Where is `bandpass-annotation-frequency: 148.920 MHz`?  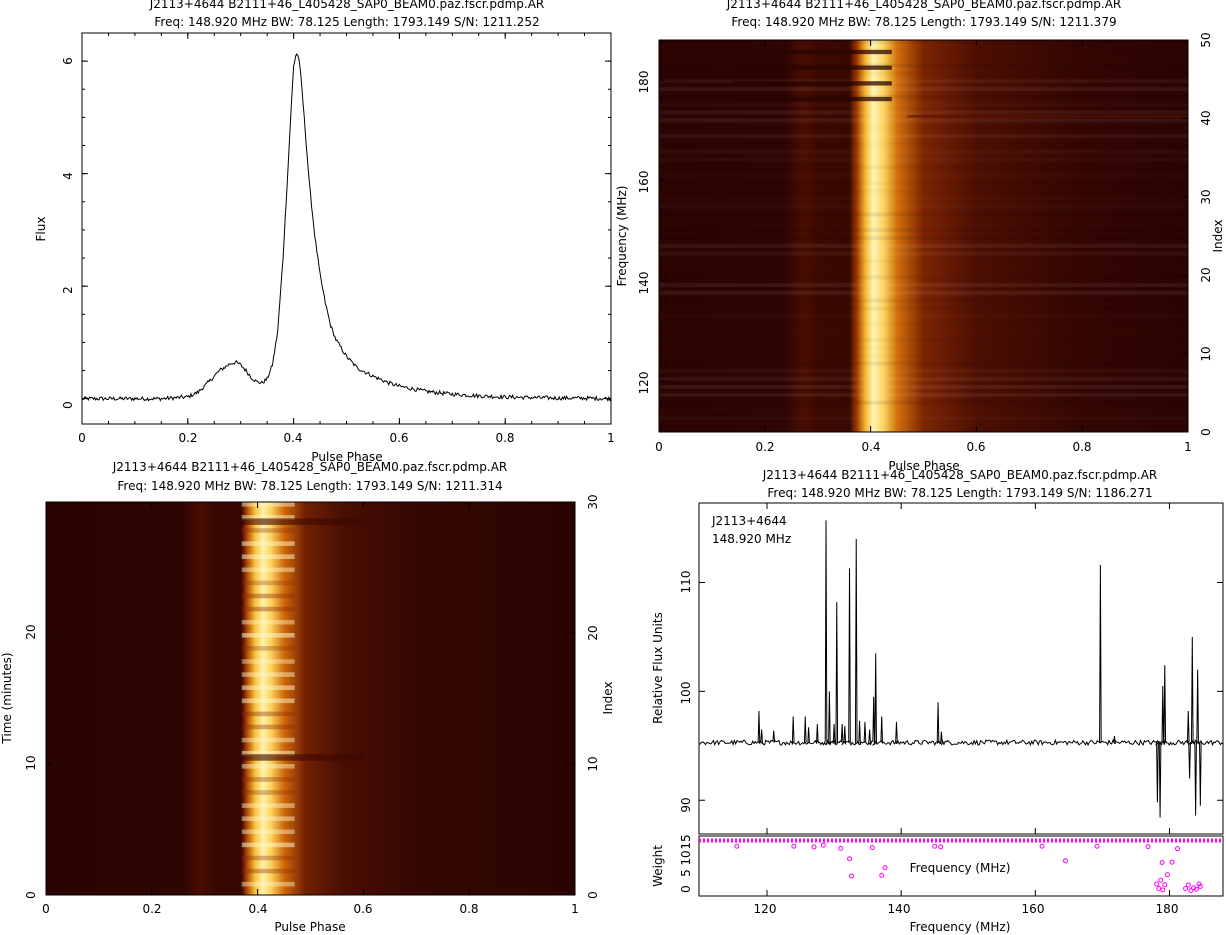 bandpass-annotation-frequency: 148.920 MHz is located at coordinates (751, 539).